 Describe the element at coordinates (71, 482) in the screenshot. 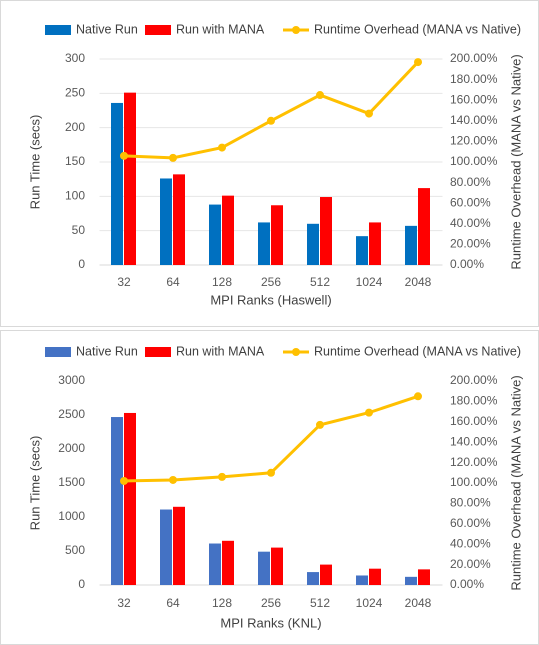

I see `y-tick-label: 1500` at that location.